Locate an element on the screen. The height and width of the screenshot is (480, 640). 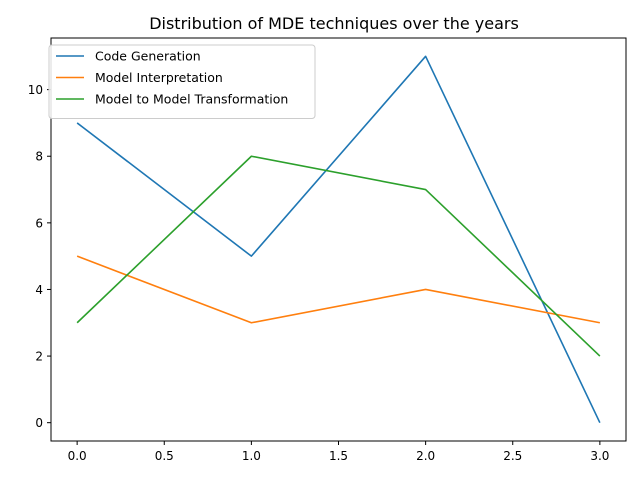
x-axis: 0.0 0.5 1.0 1.5 2.0 2.5 3.0 is located at coordinates (338, 452).